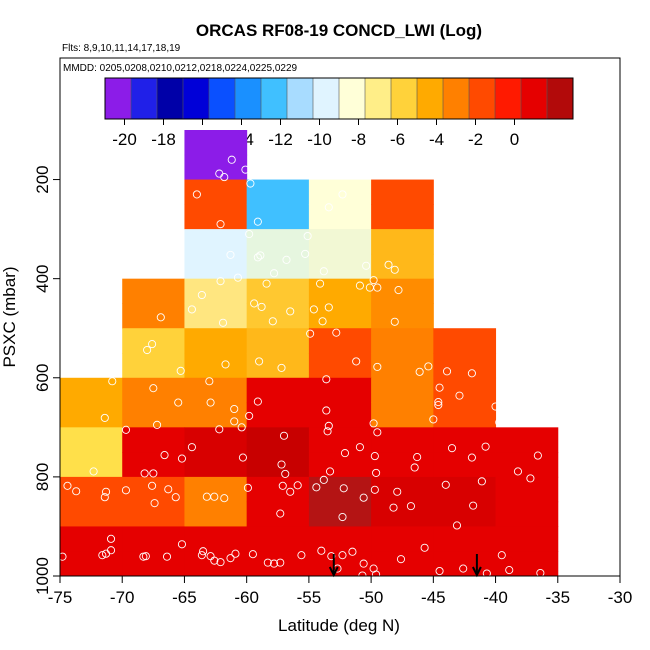 The height and width of the screenshot is (650, 650). What do you see at coordinates (319, 139) in the screenshot?
I see `colorbar-tick-label: -10` at bounding box center [319, 139].